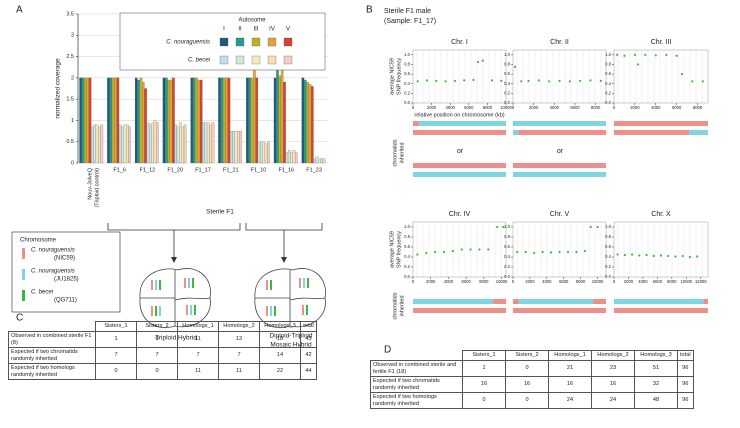 The height and width of the screenshot is (428, 740). Describe the element at coordinates (42, 293) in the screenshot. I see `legend-species: C. becei` at that location.